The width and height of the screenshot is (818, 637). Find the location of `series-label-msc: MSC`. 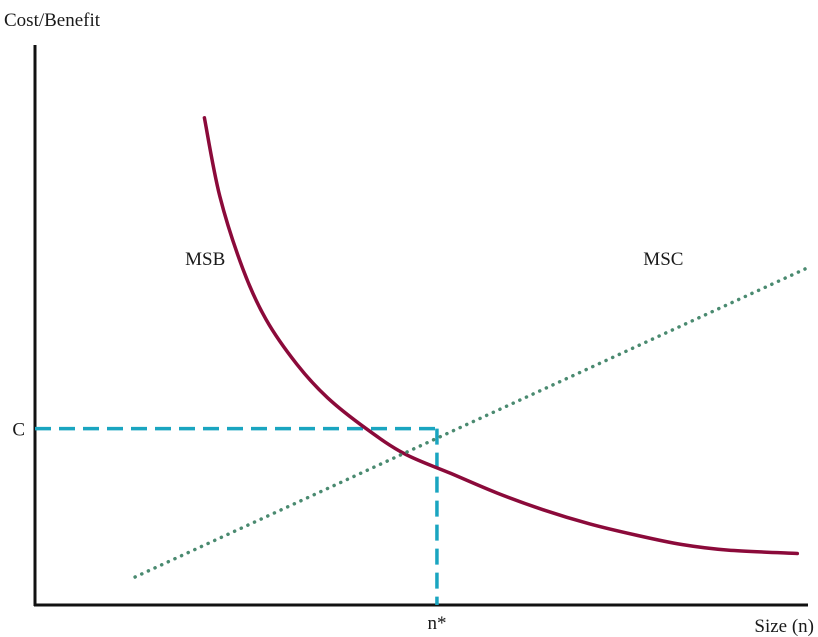

series-label-msc: MSC is located at coordinates (663, 259).